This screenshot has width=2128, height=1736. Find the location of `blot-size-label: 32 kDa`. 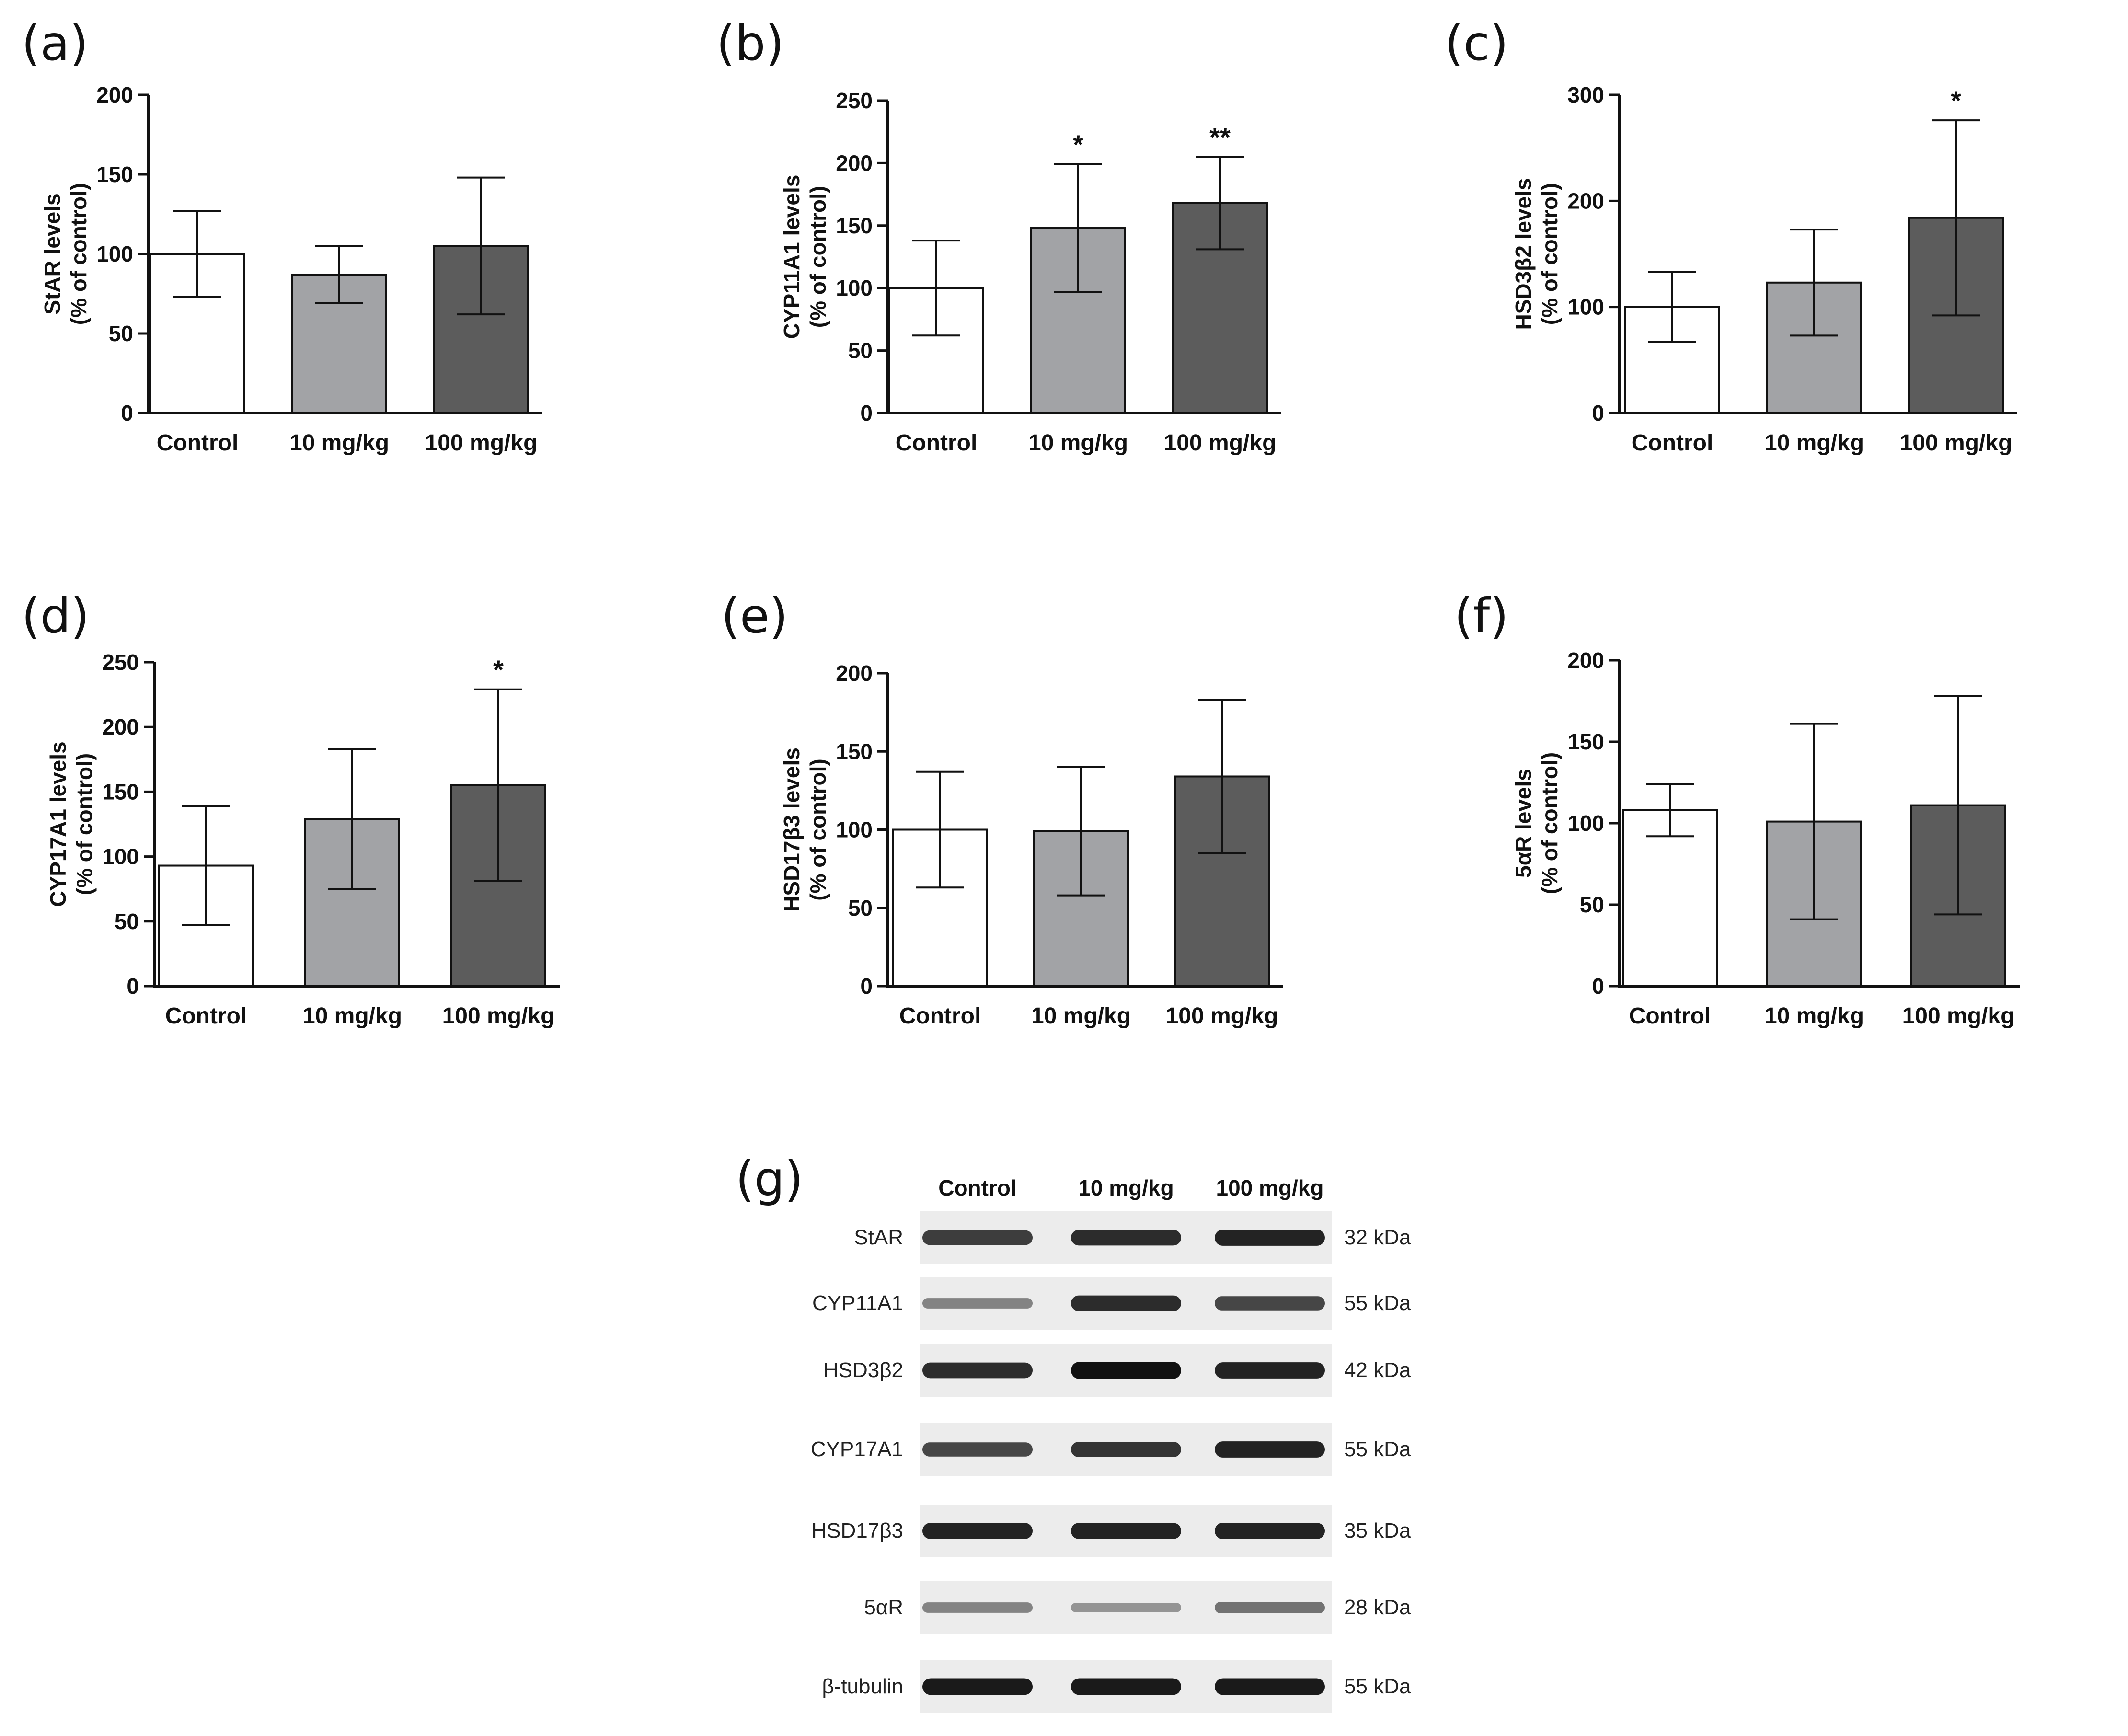

blot-size-label: 32 kDa is located at coordinates (1378, 1238).